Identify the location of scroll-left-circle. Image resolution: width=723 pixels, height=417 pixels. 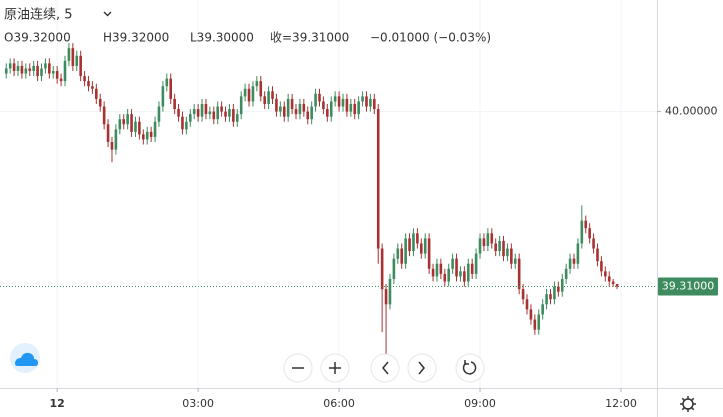
(385, 368).